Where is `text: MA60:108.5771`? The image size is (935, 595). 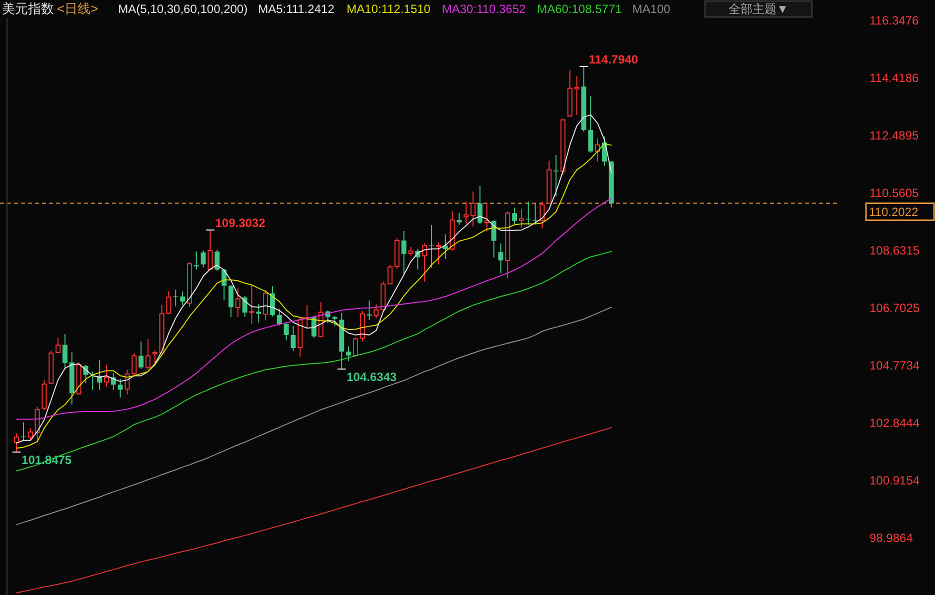
text: MA60:108.5771 is located at coordinates (579, 9).